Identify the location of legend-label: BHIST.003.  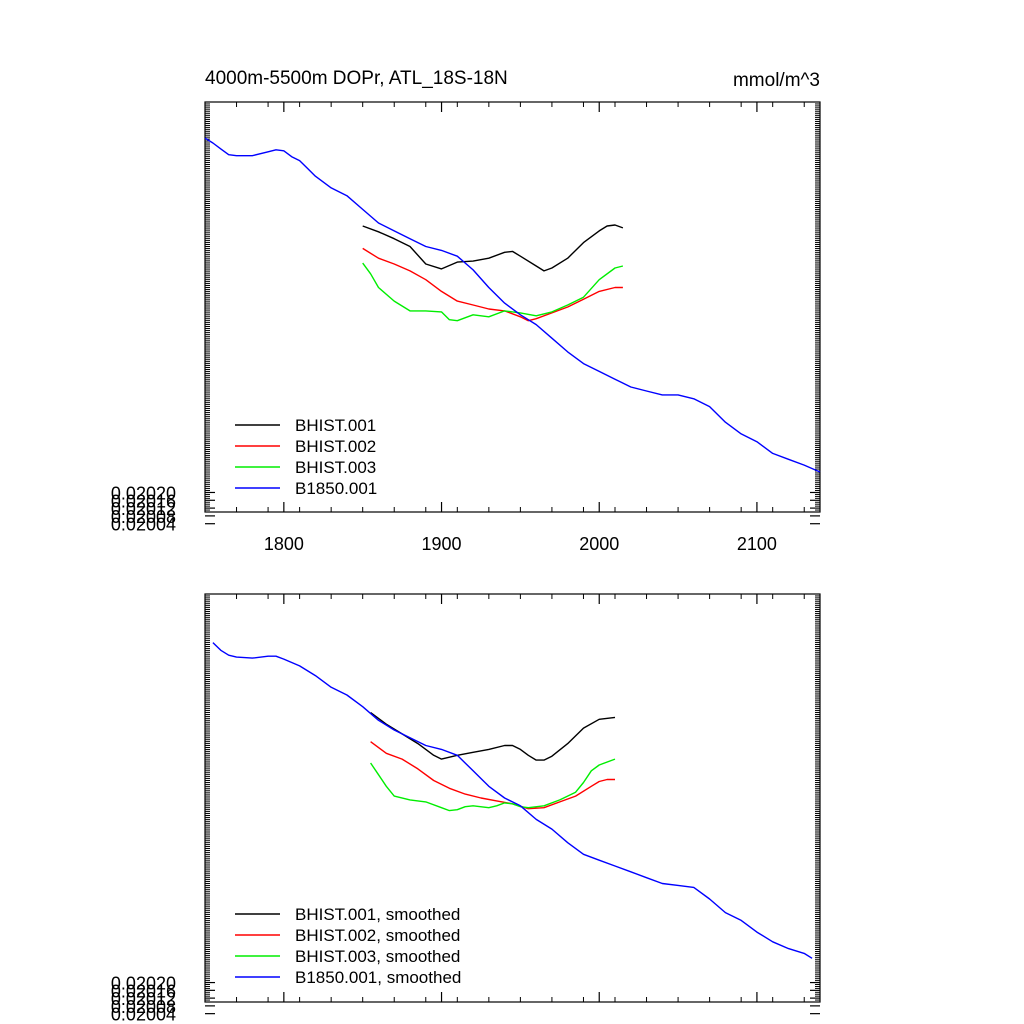
(335, 467).